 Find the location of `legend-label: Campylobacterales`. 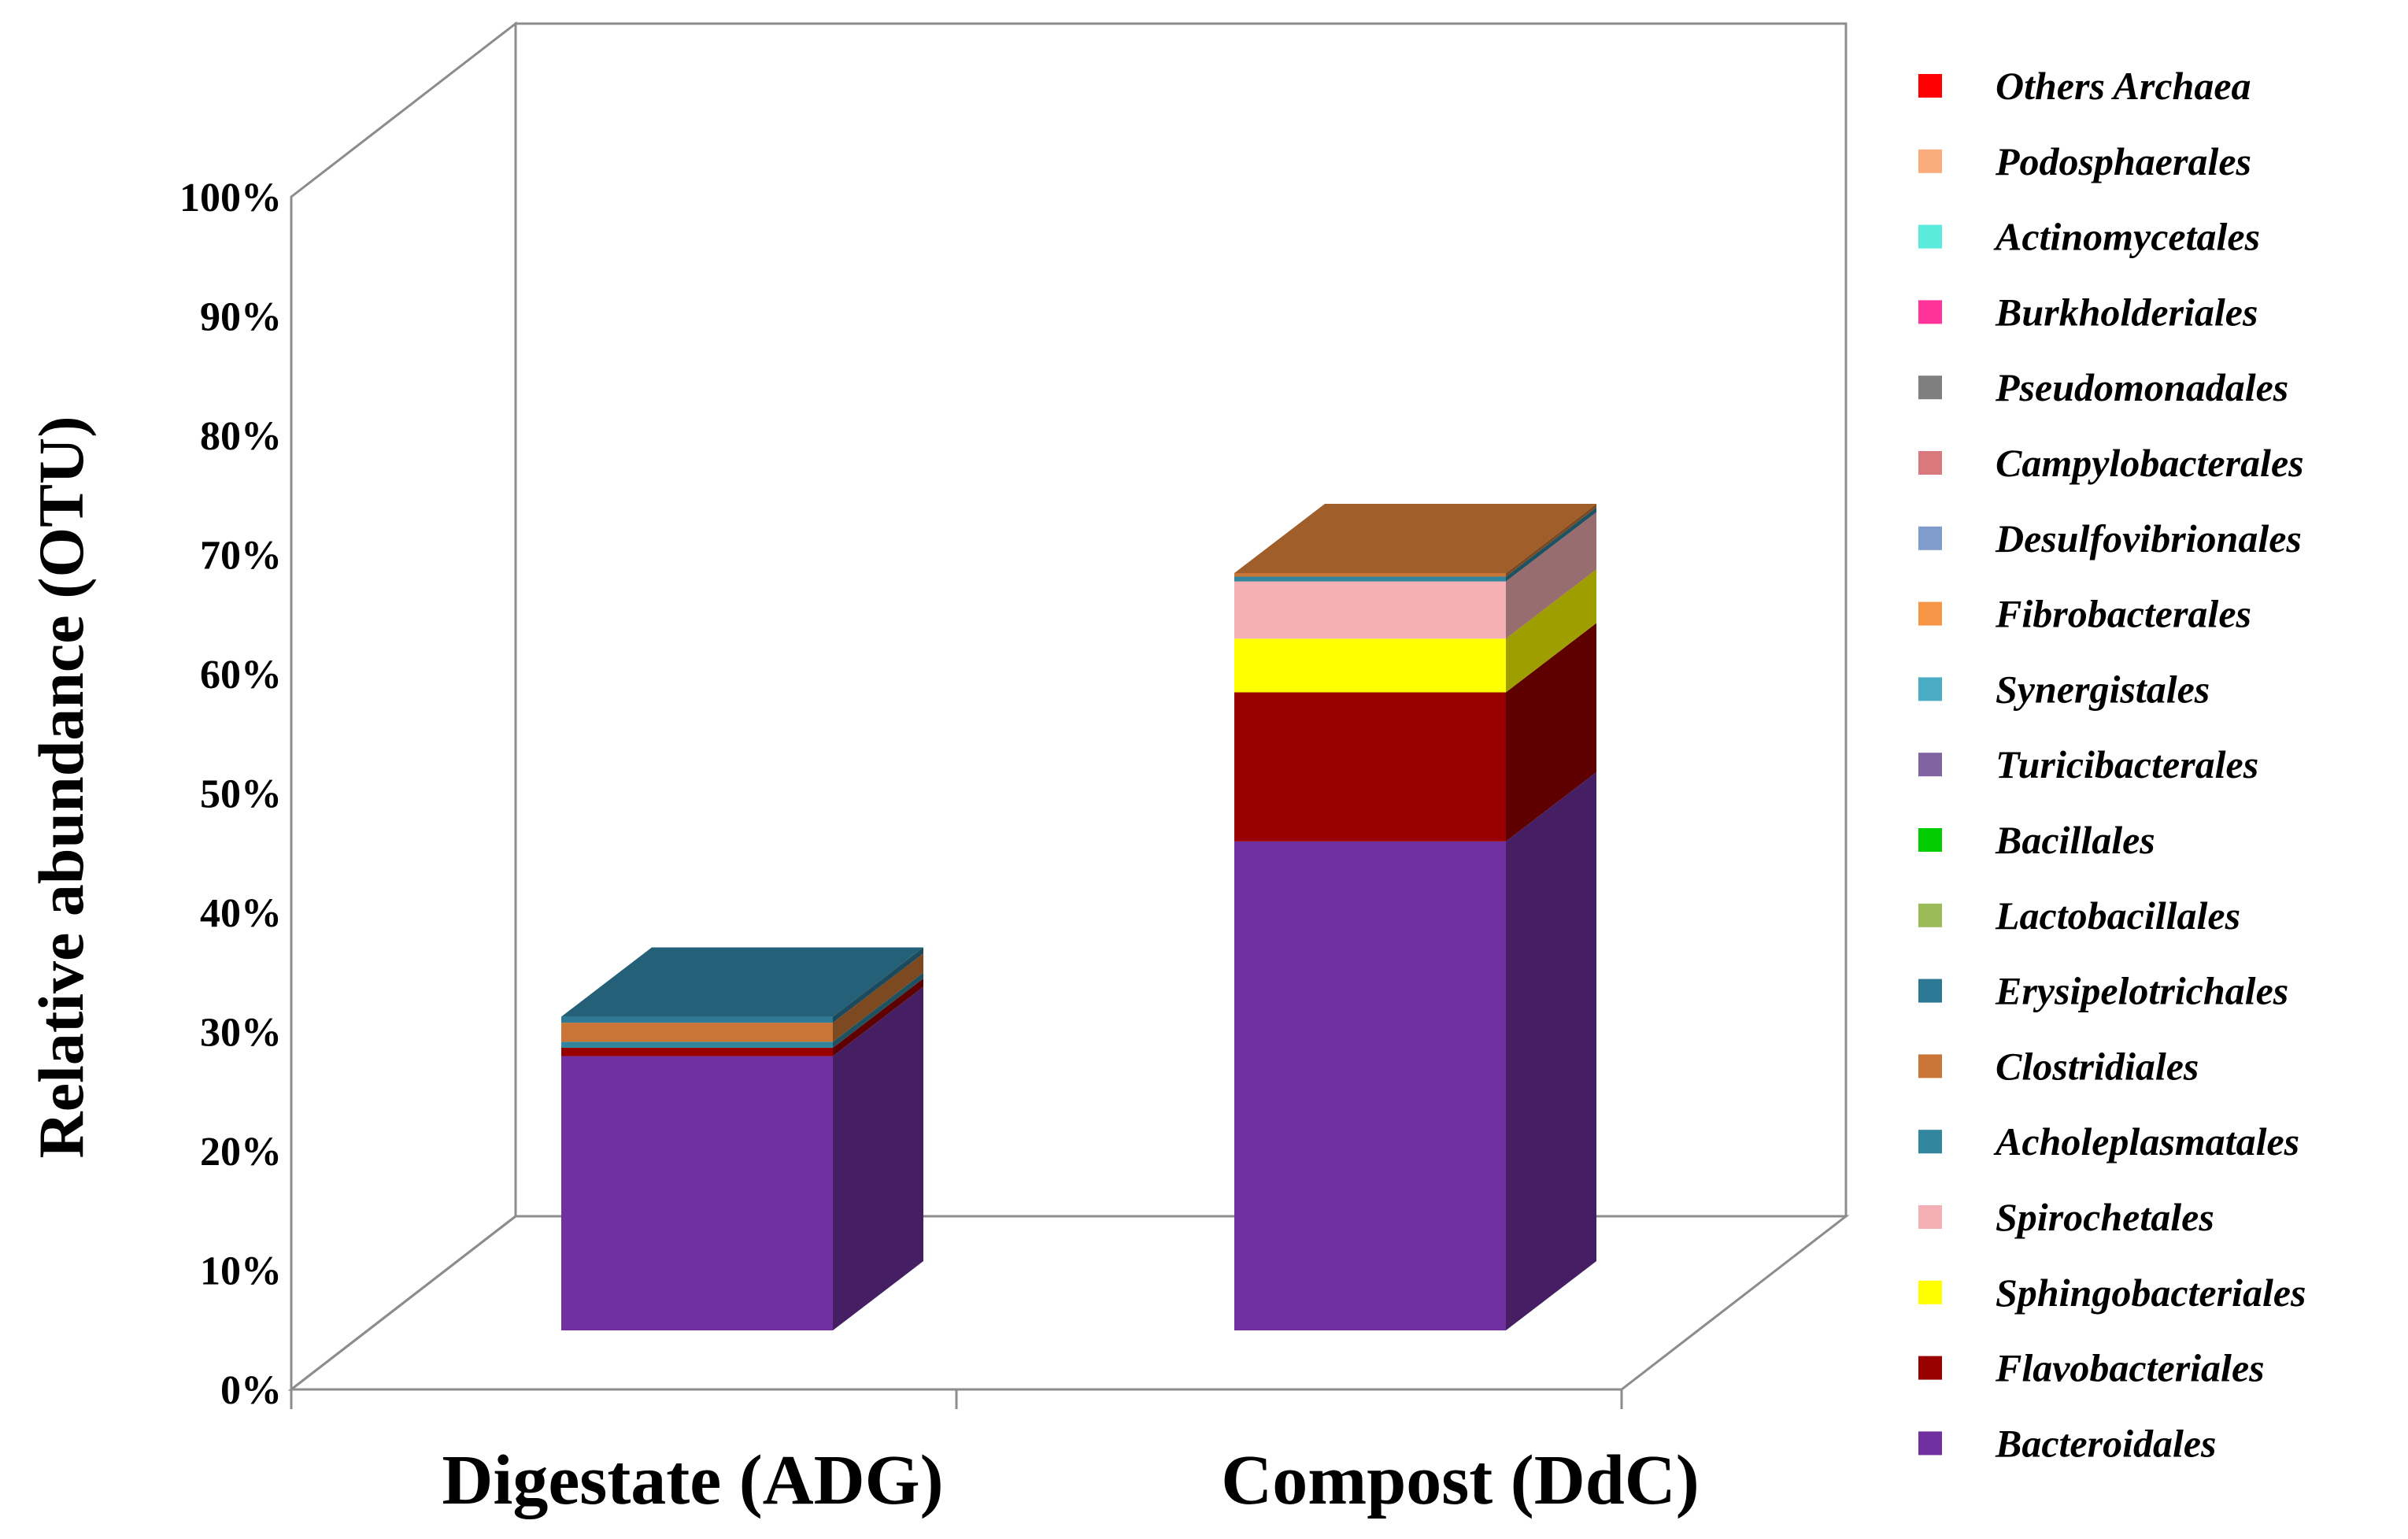

legend-label: Campylobacterales is located at coordinates (2150, 463).